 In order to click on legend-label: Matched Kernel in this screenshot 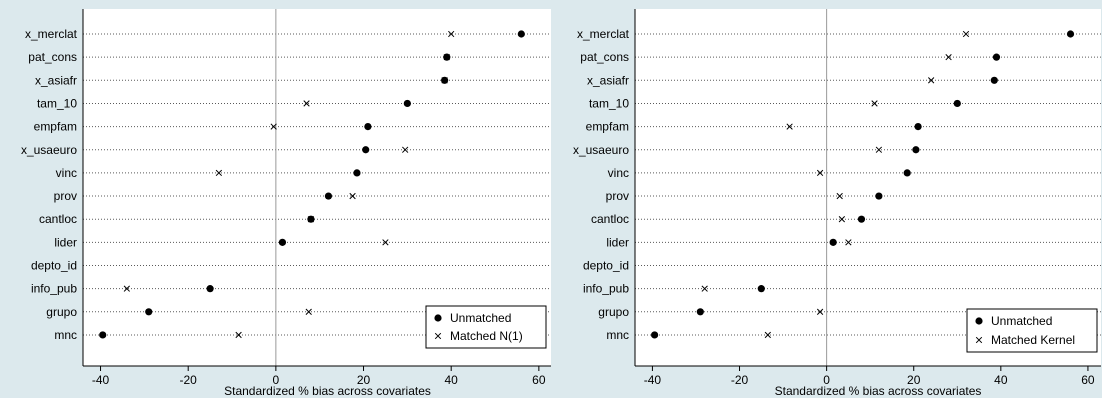, I will do `click(1033, 340)`.